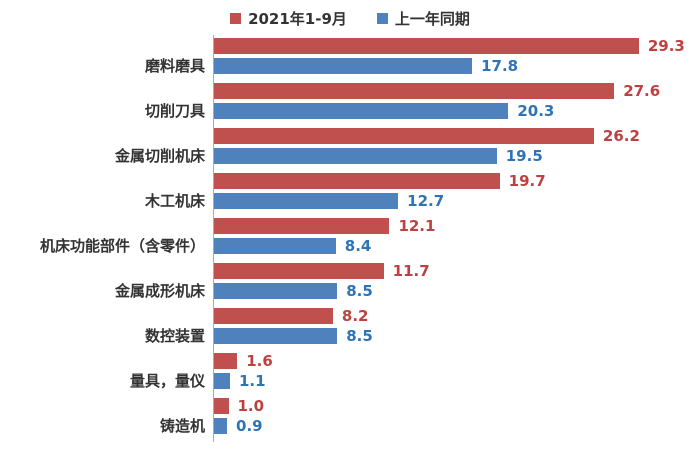 The image size is (700, 459). I want to click on legend-label-current-period: 2021年1-9月, so click(297, 18).